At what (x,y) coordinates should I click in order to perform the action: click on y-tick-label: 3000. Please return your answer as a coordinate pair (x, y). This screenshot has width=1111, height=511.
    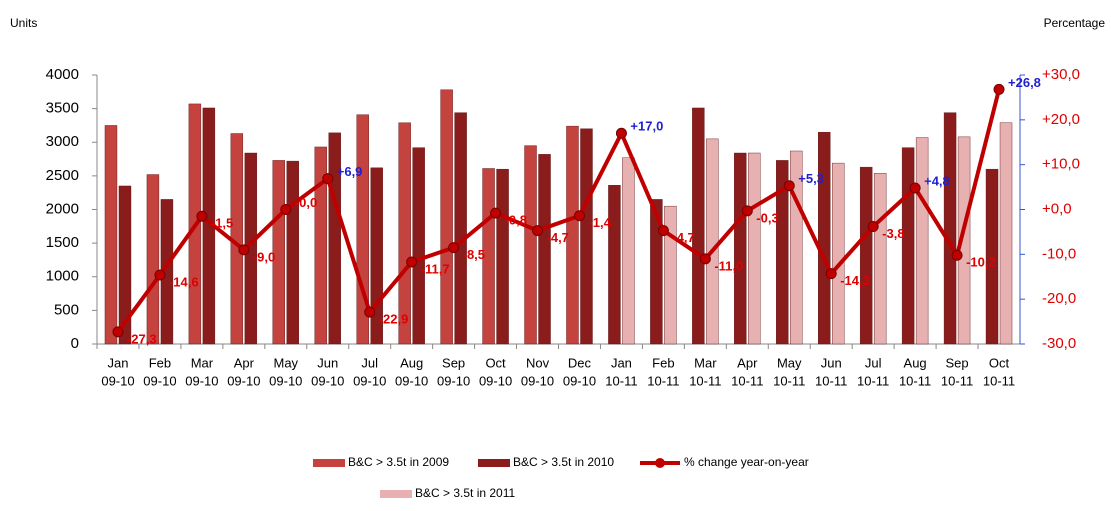
    Looking at the image, I should click on (62, 141).